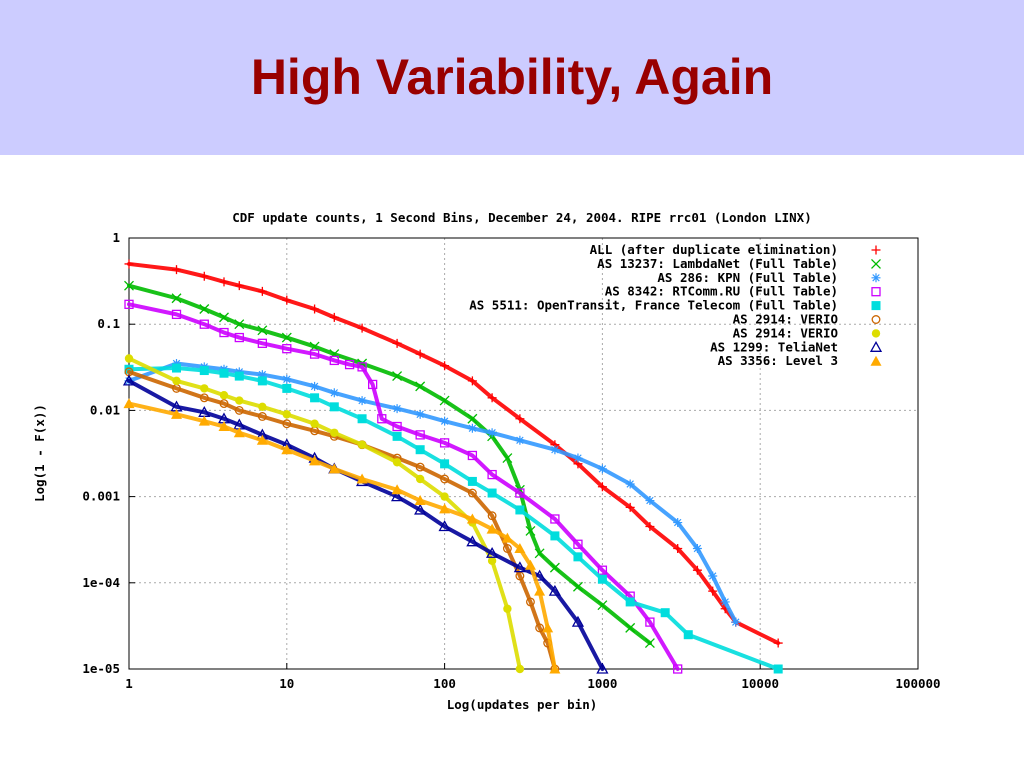 This screenshot has height=768, width=1024. I want to click on x-tick-label: 100000, so click(917, 683).